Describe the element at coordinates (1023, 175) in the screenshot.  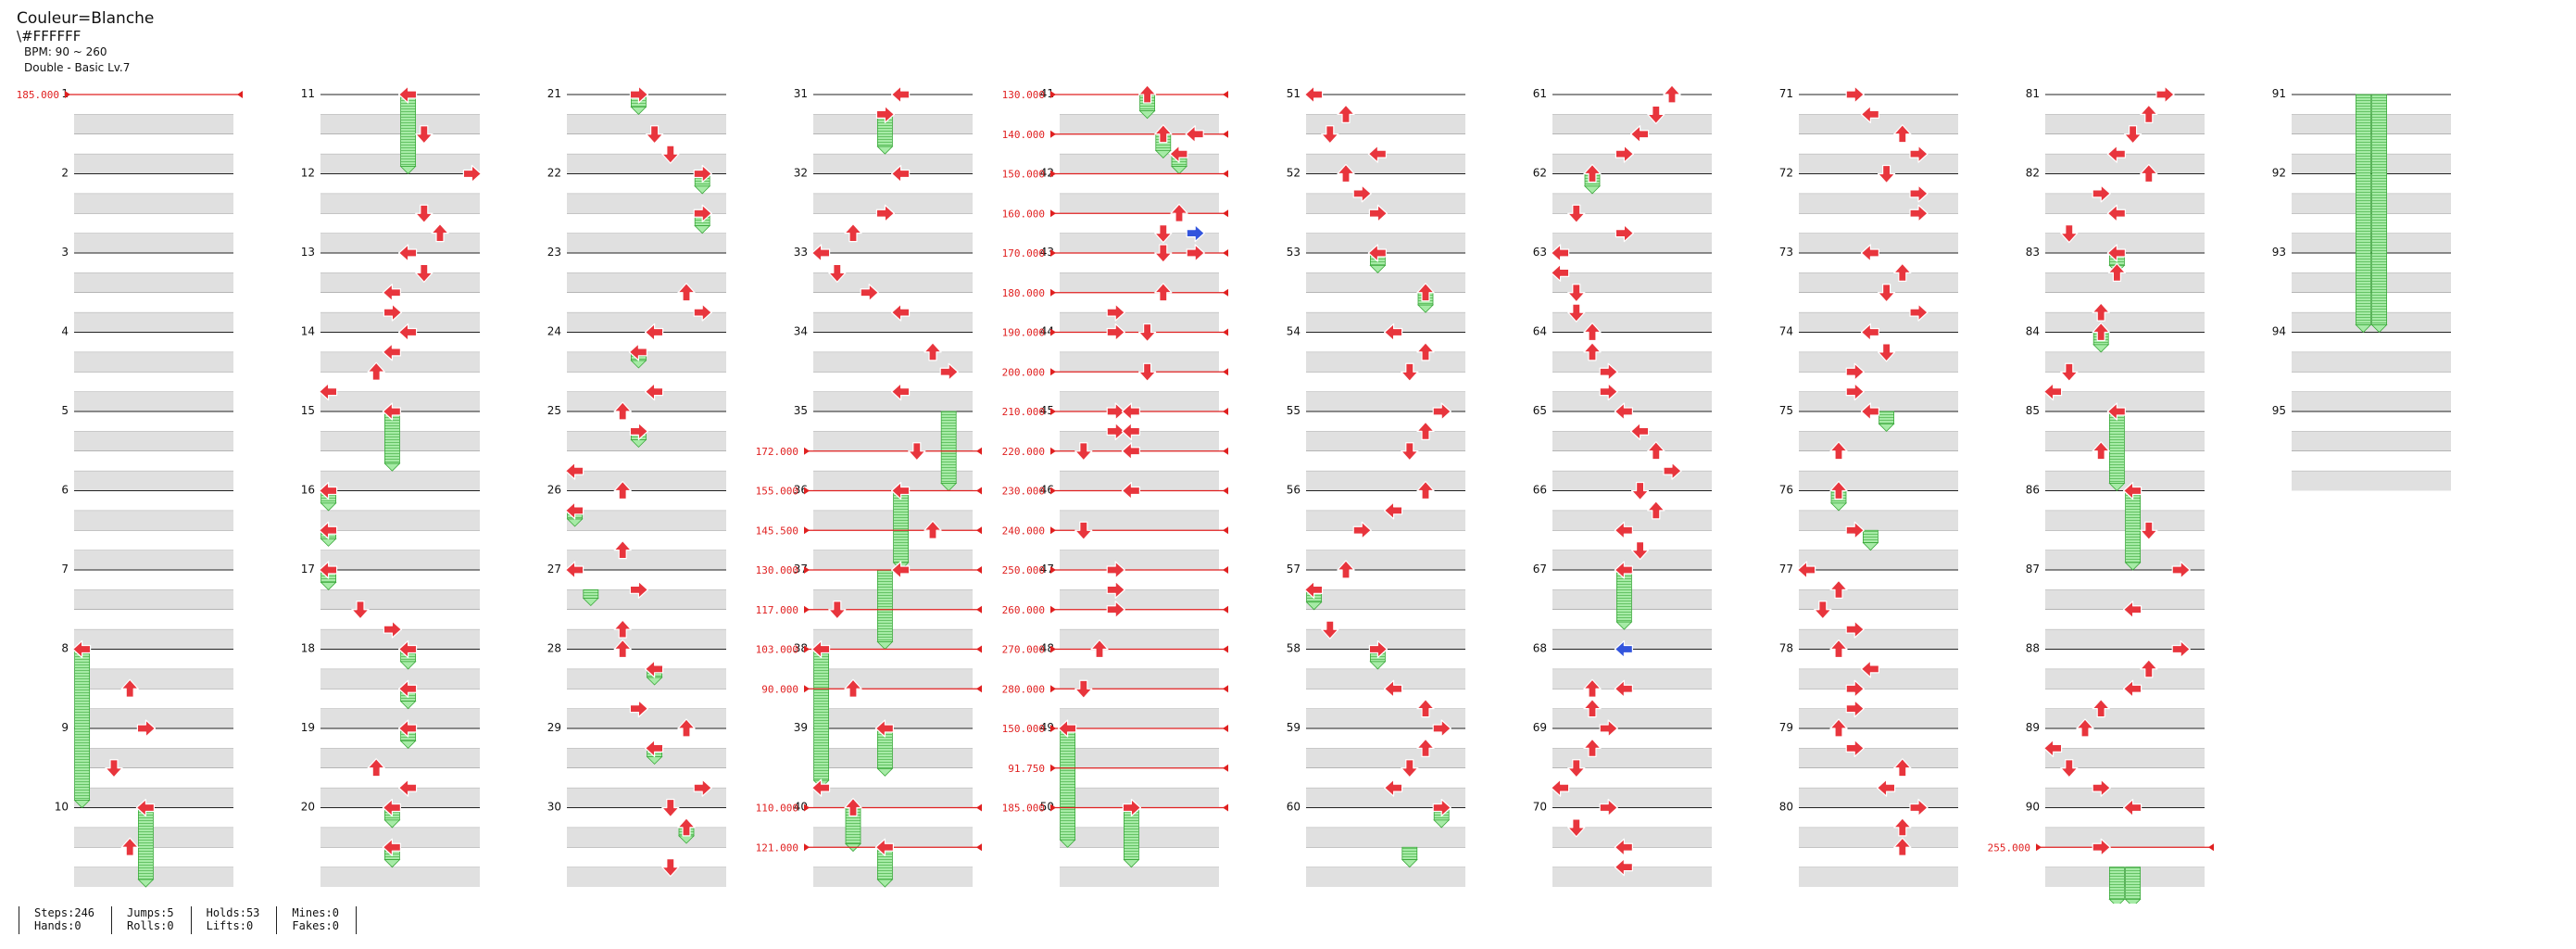
I see `bpm-label: 150.000` at that location.